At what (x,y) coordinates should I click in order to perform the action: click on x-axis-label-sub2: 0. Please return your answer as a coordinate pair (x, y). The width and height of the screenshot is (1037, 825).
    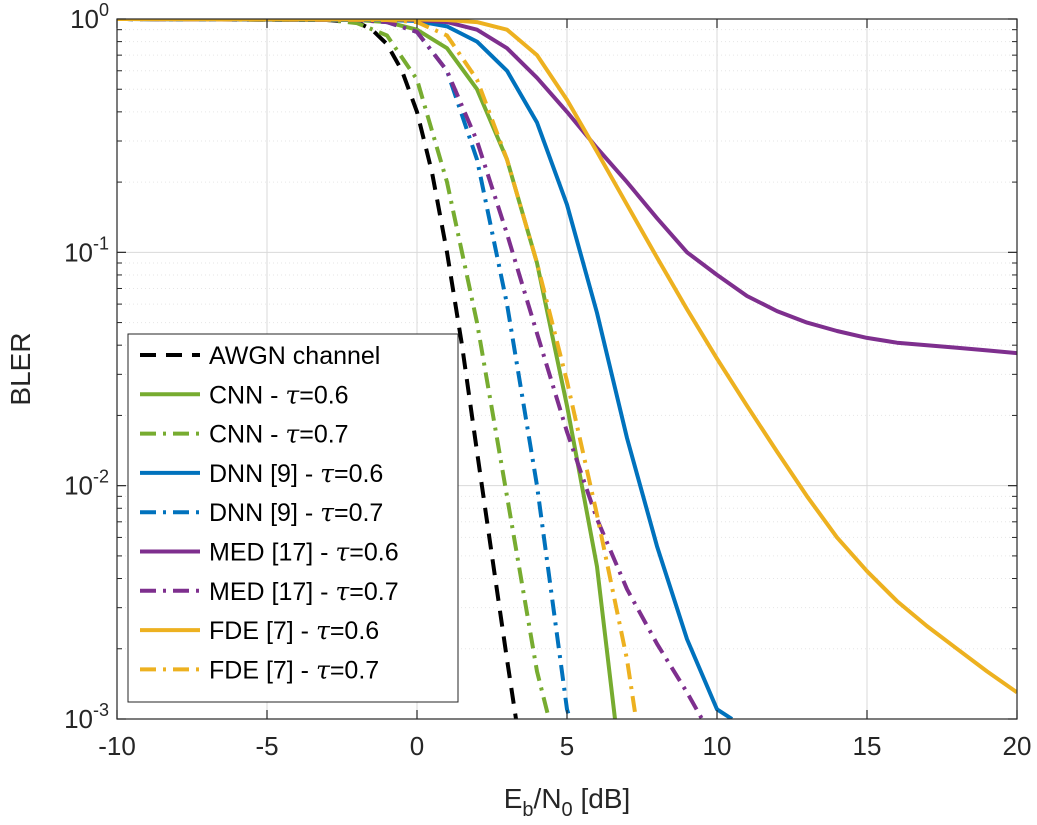
    Looking at the image, I should click on (567, 810).